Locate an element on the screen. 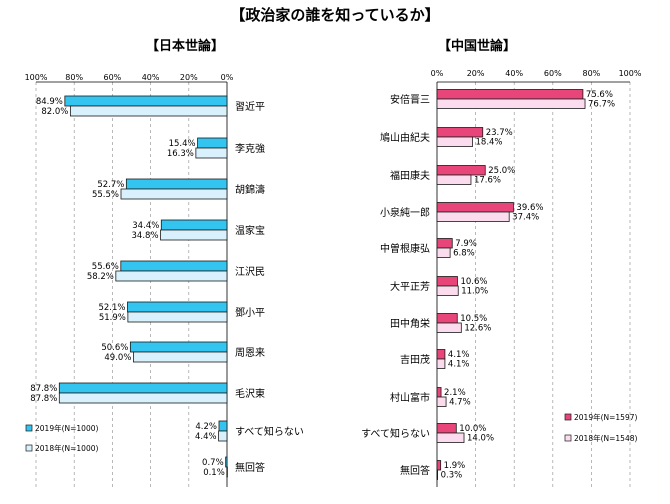 Image resolution: width=670 pixels, height=504 pixels. china-category-label: 福田康夫 is located at coordinates (410, 175).